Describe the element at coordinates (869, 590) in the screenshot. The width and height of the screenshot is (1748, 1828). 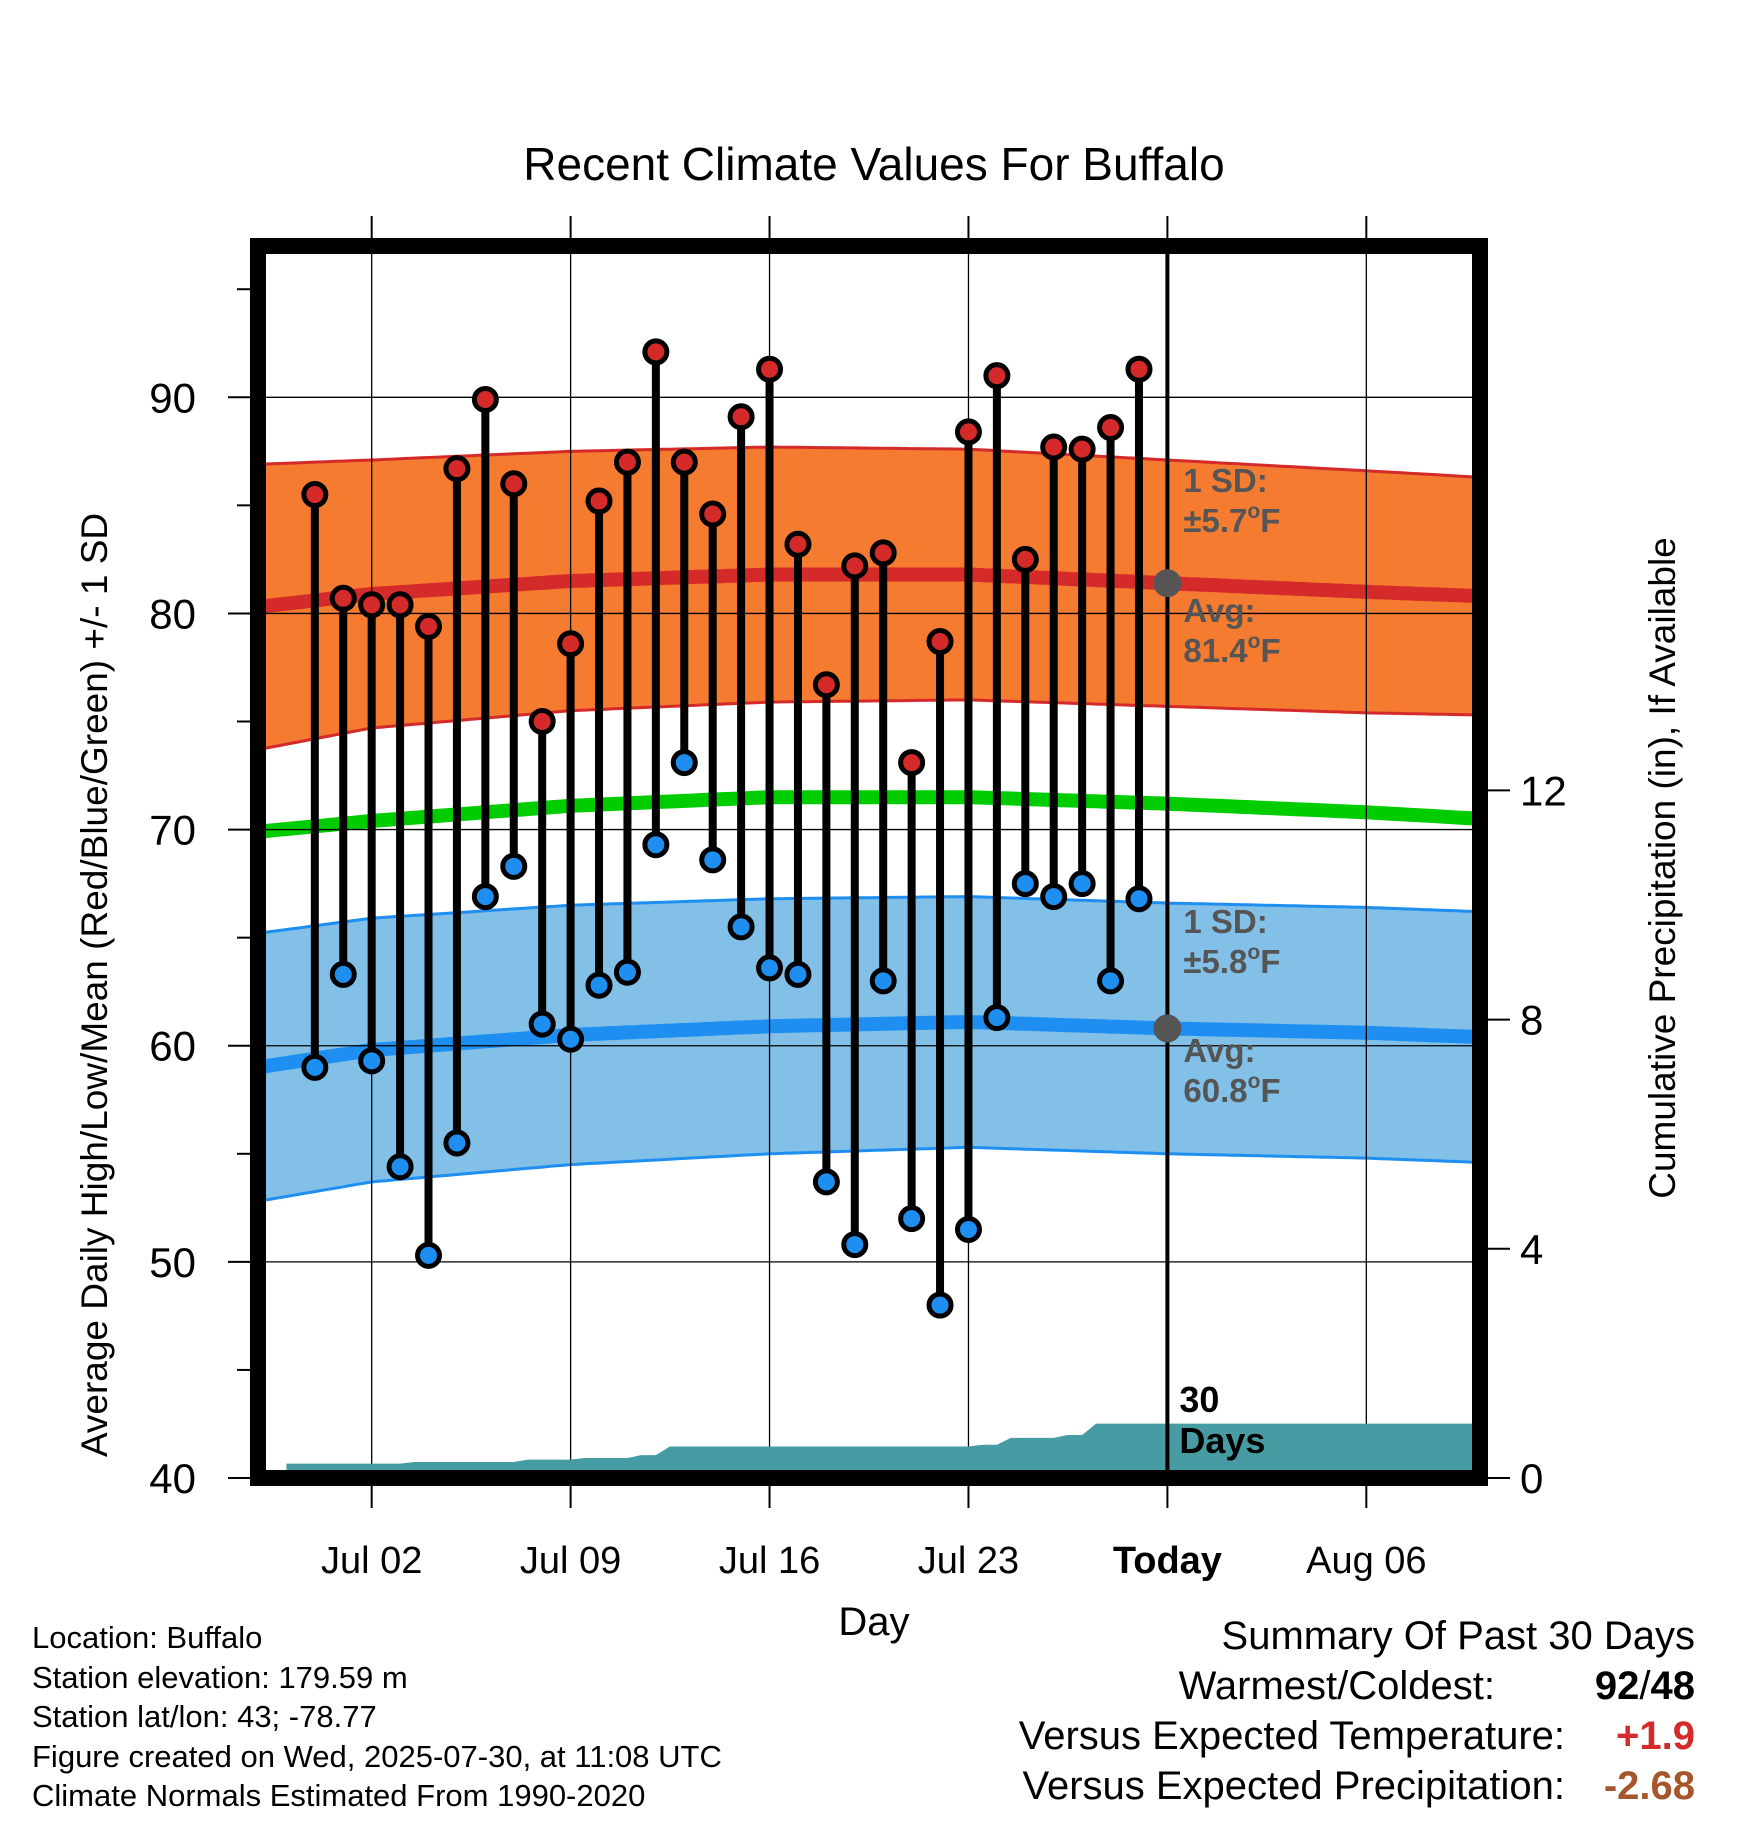
I see `normal-high-line` at that location.